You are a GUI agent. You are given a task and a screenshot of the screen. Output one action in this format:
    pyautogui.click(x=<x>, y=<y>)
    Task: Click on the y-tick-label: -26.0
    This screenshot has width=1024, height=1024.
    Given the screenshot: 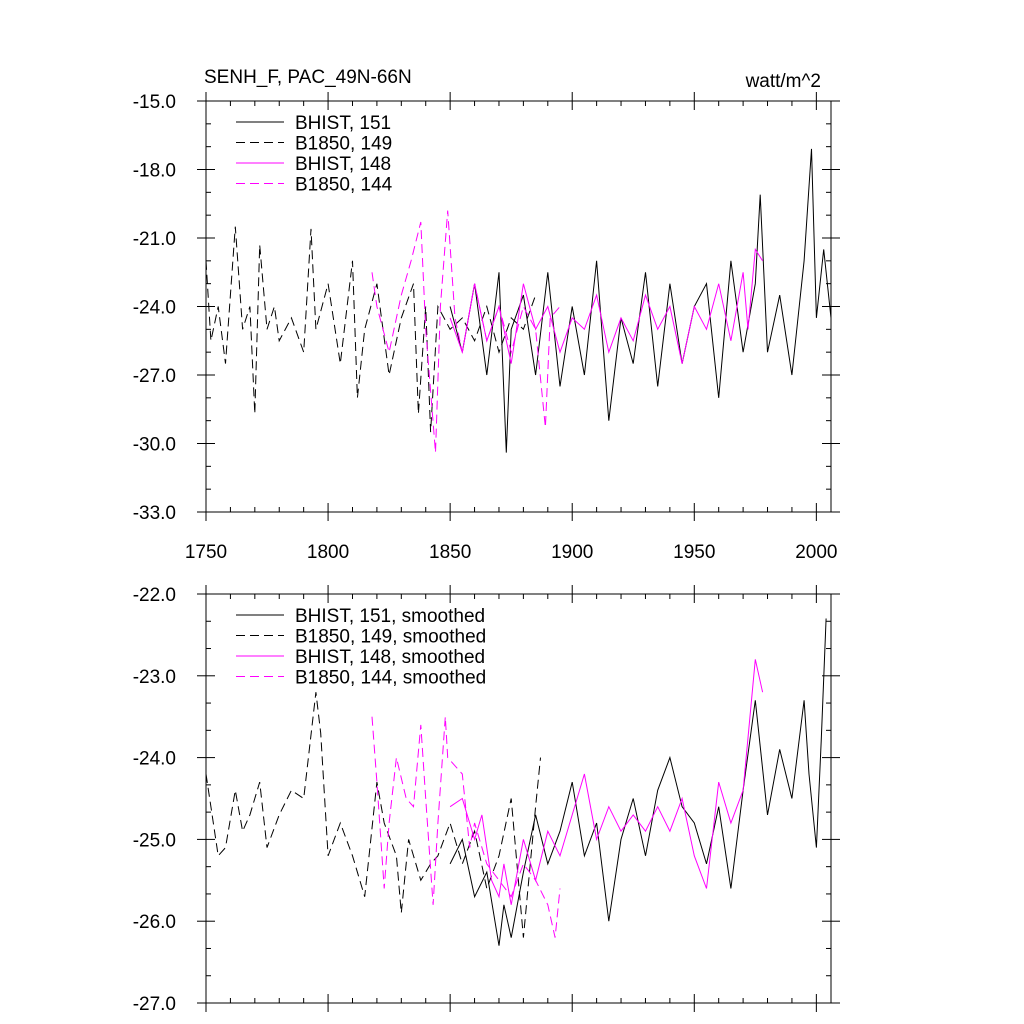 What is the action you would take?
    pyautogui.click(x=154, y=922)
    